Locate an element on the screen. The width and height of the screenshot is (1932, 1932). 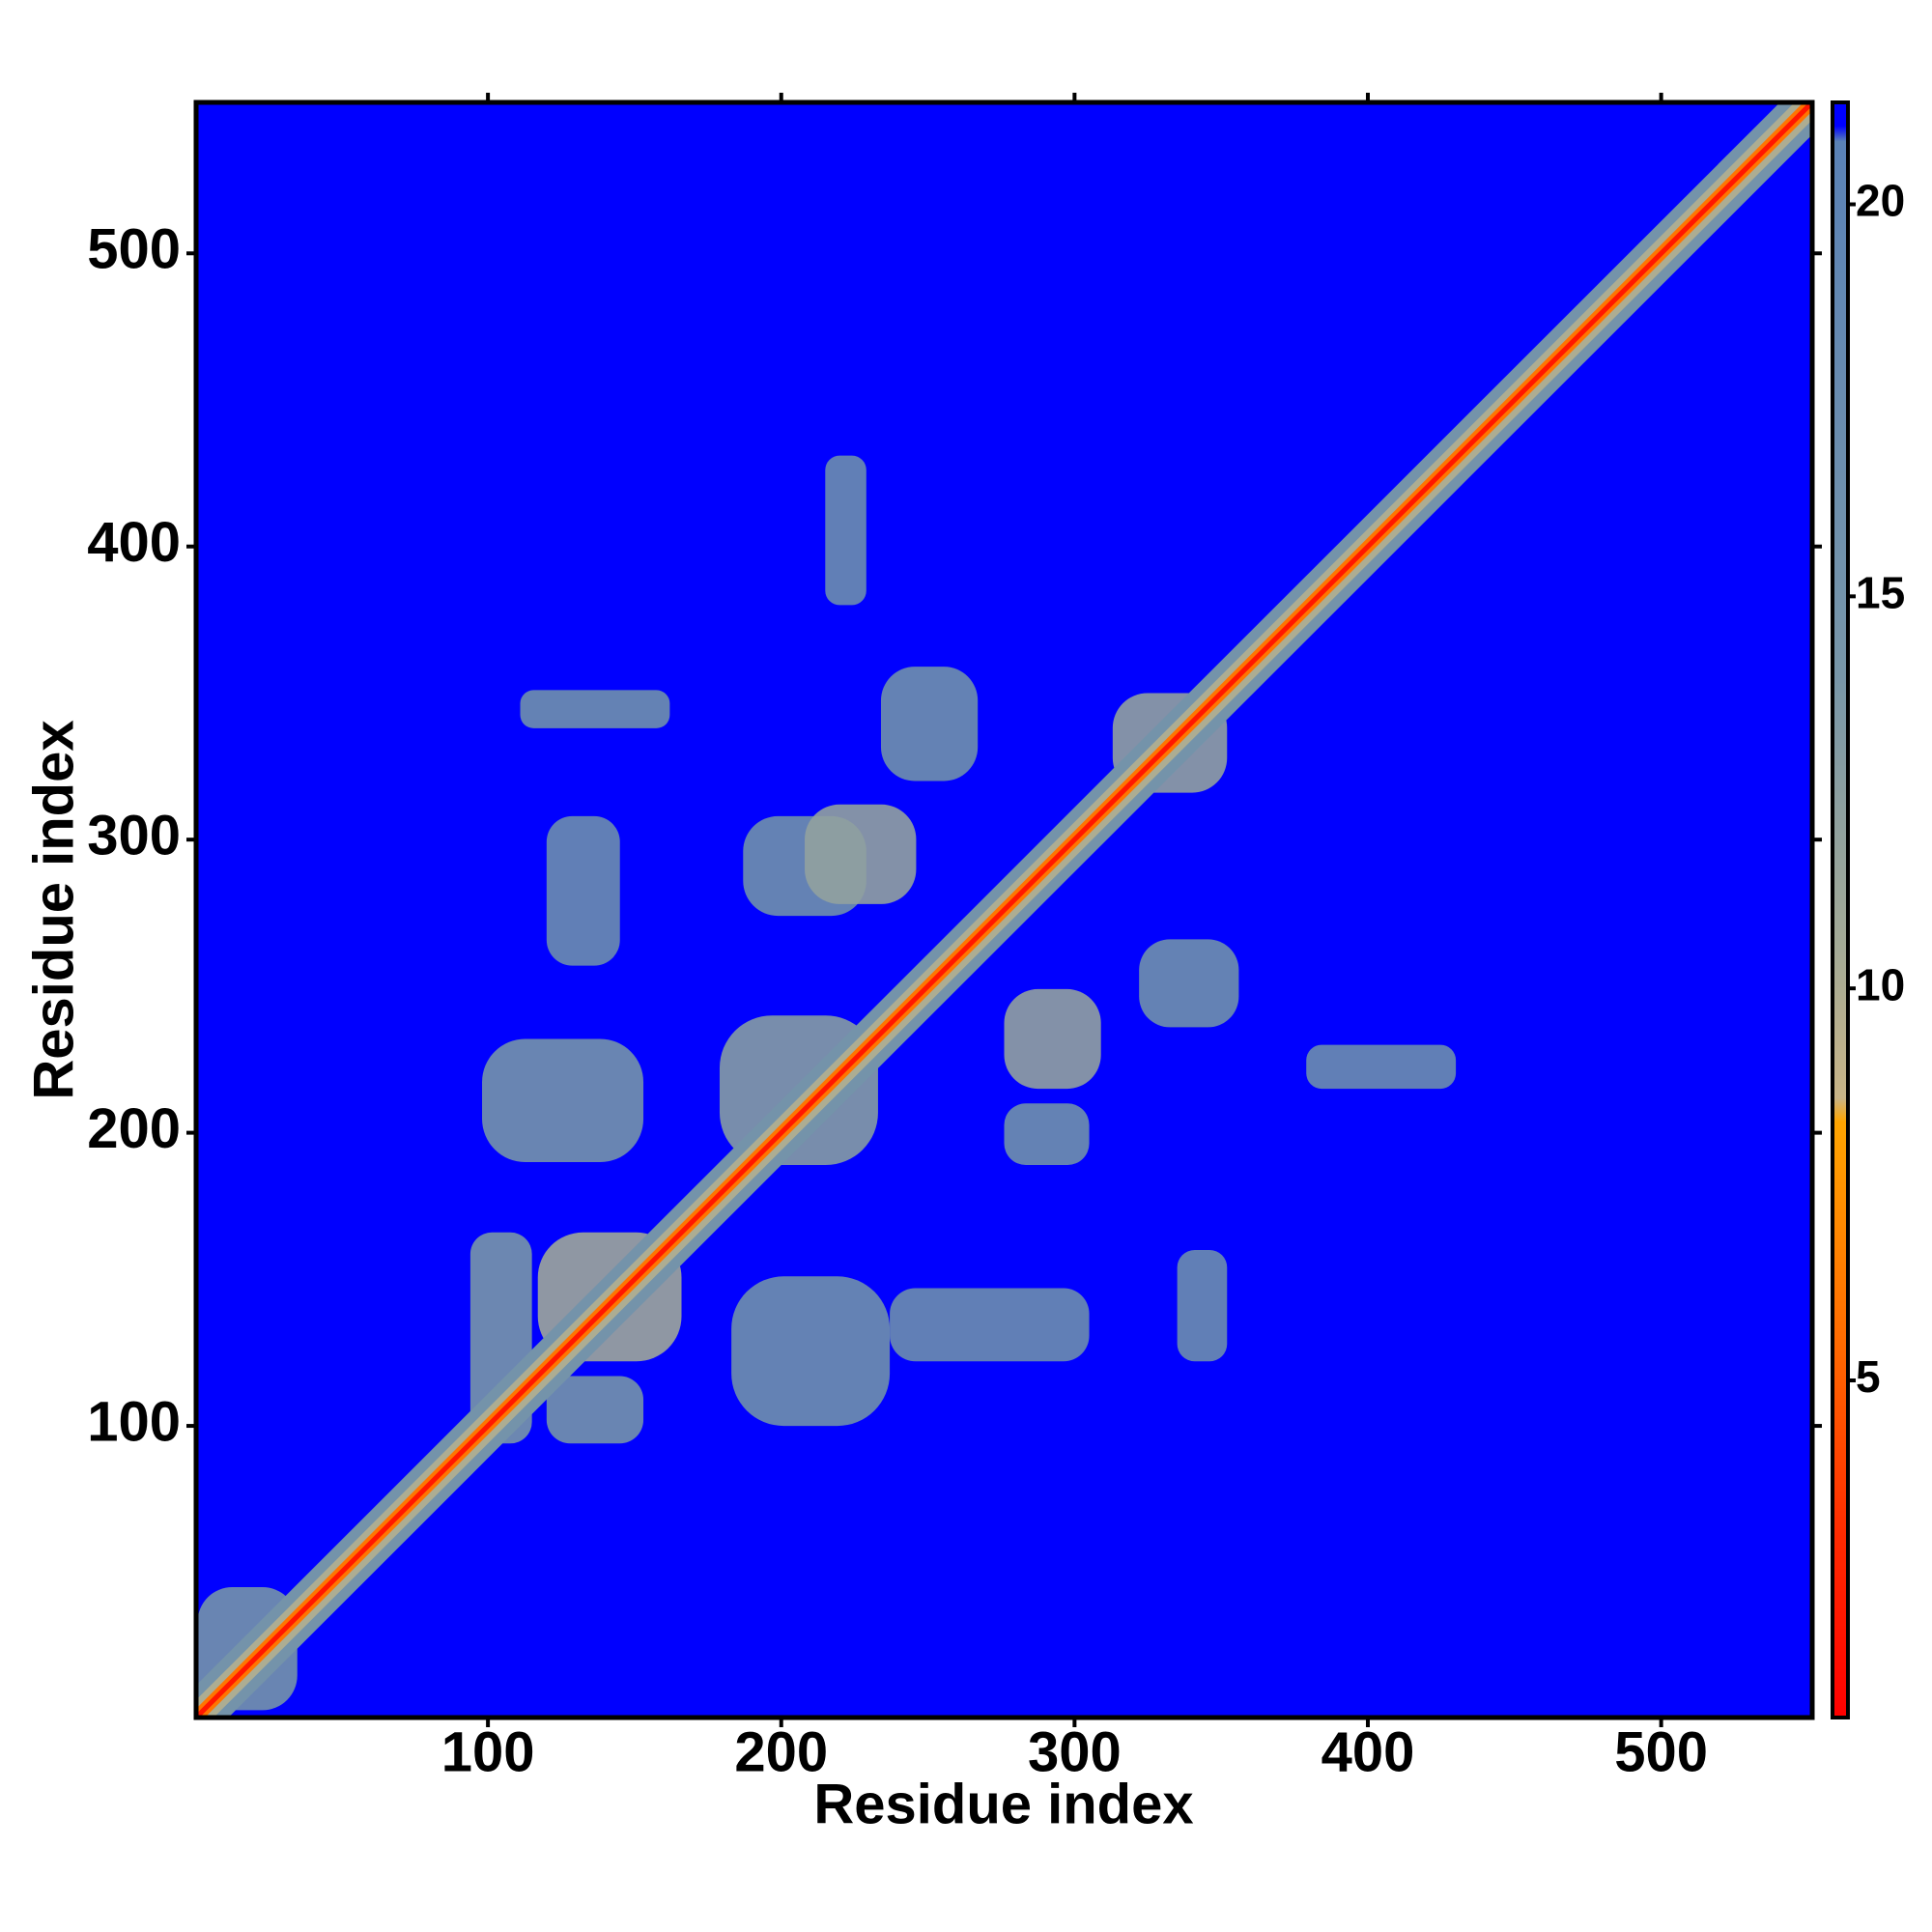
colorbar-tick-label: 10 is located at coordinates (1880, 984).